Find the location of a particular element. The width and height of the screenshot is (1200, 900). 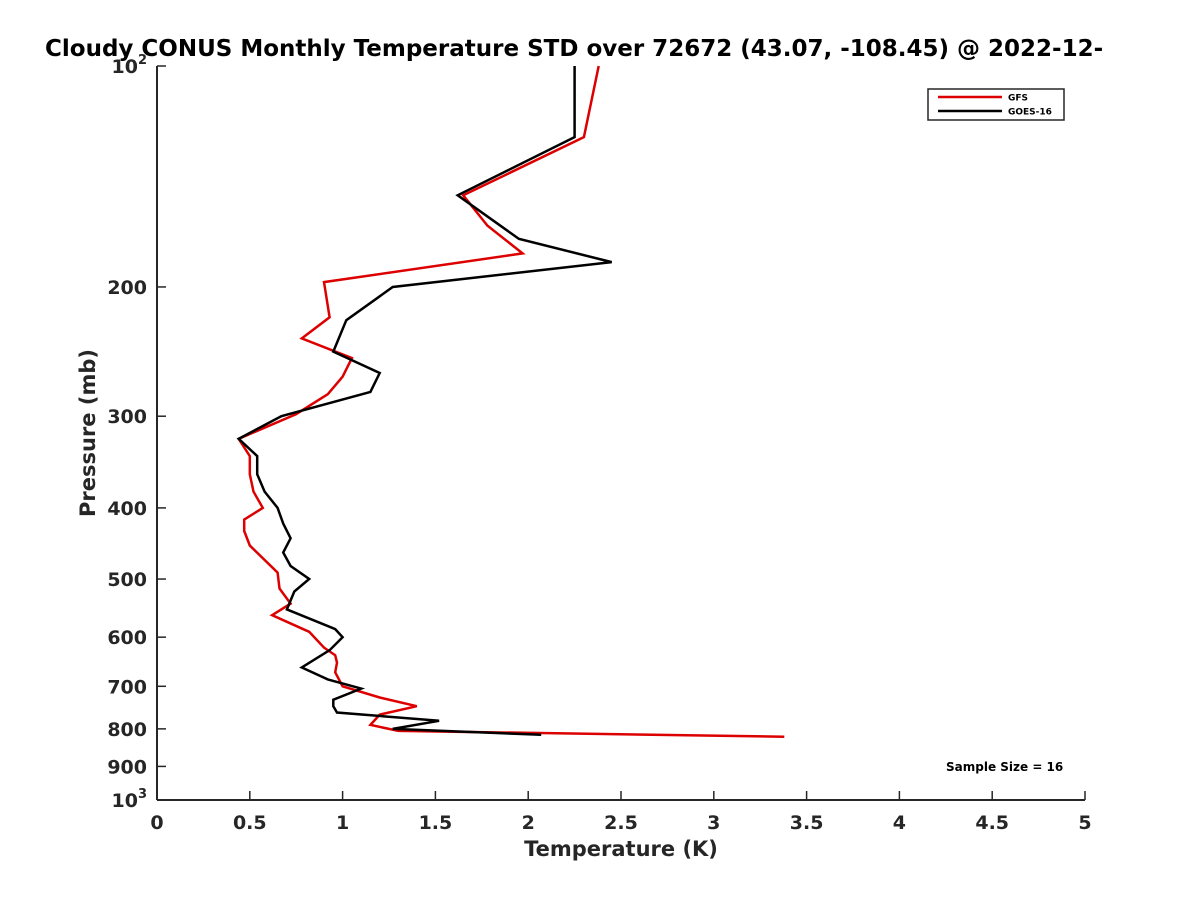

x-axis-label: Temperature (K) is located at coordinates (621, 849).